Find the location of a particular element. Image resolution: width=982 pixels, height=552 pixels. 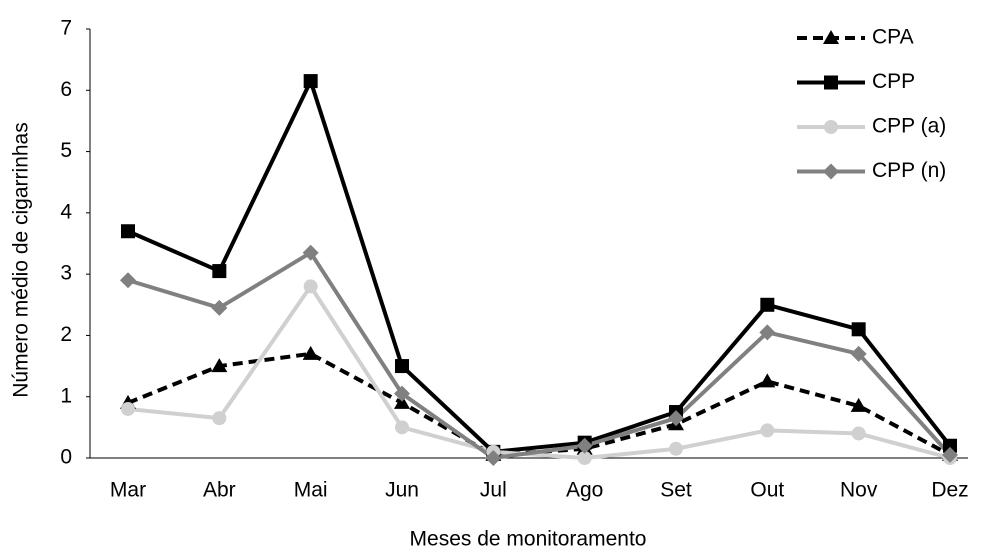

legend-label: CPP (n) is located at coordinates (909, 170).